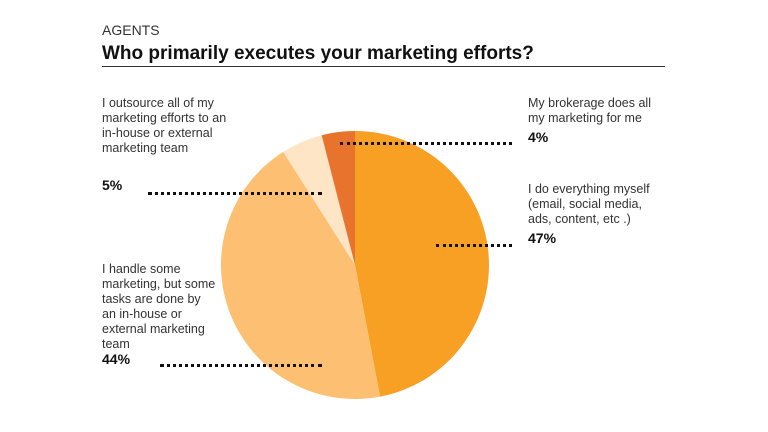 The height and width of the screenshot is (432, 768). I want to click on chart-supertitle: AGENTS, so click(131, 30).